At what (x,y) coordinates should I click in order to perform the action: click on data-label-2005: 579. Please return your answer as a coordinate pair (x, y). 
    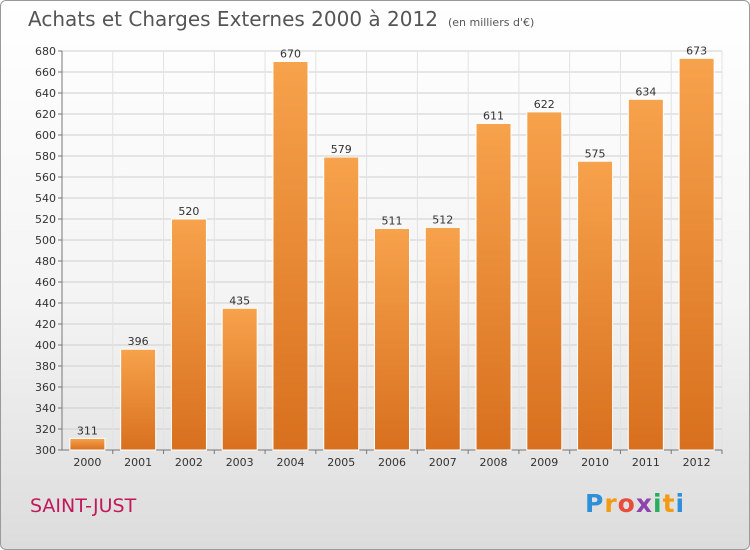
    Looking at the image, I should click on (341, 149).